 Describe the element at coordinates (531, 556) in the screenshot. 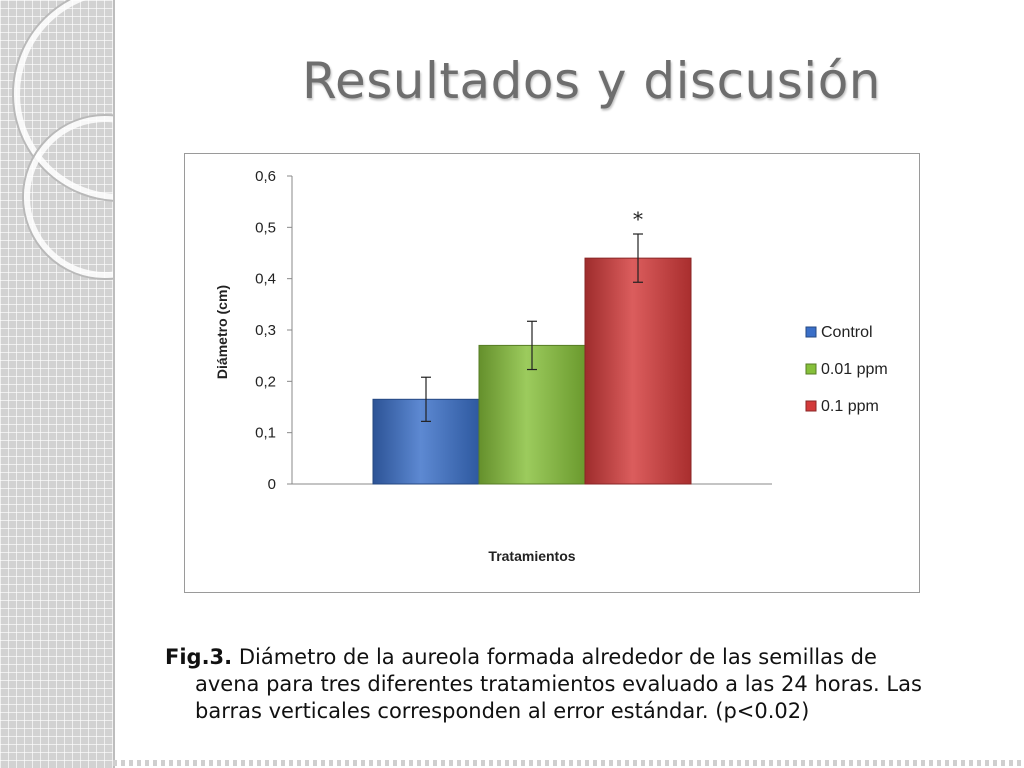

I see `x-axis-label: Tratamientos` at that location.